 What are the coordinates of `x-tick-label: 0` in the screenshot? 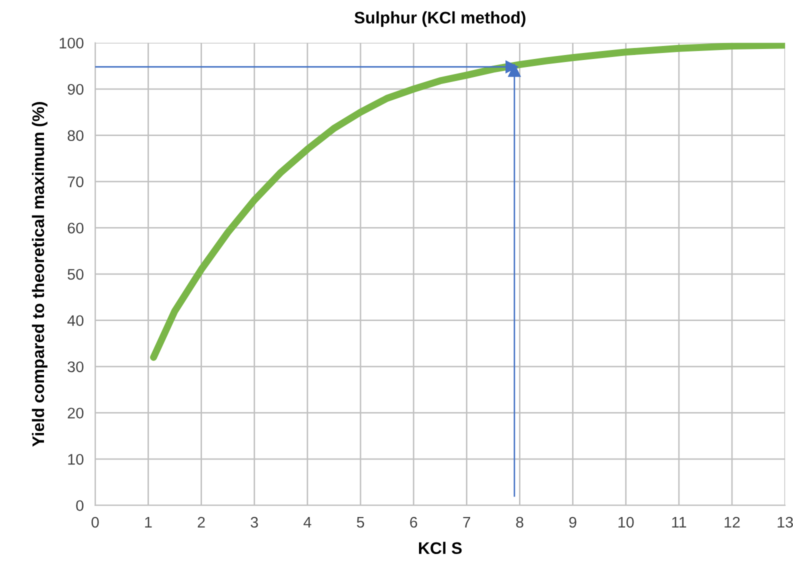 It's located at (95, 522).